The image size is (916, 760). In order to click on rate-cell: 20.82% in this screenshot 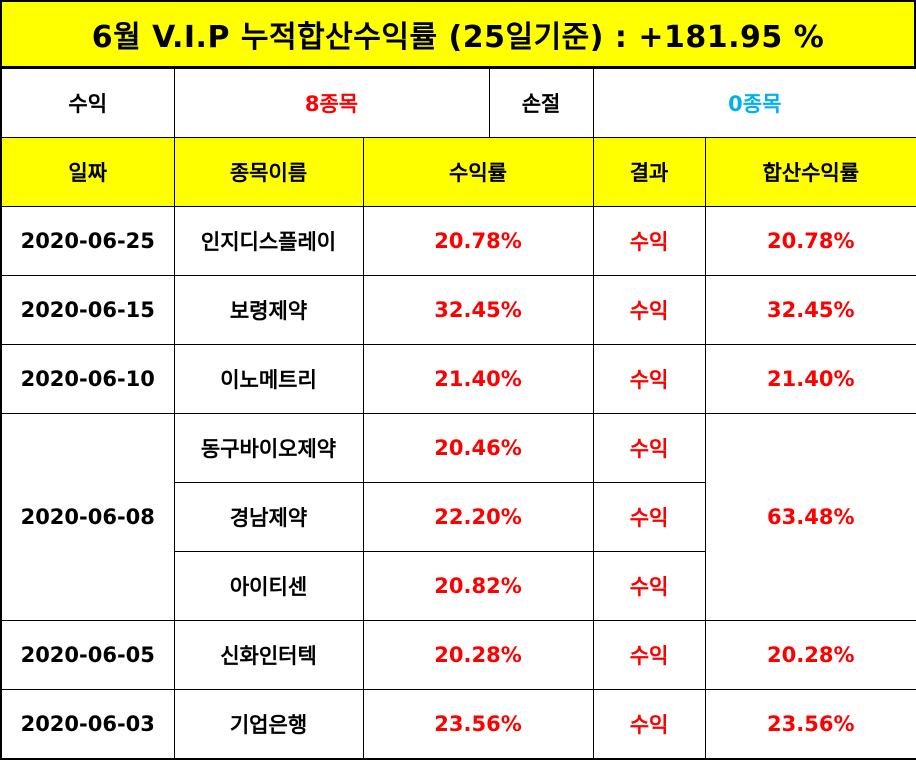, I will do `click(478, 586)`.